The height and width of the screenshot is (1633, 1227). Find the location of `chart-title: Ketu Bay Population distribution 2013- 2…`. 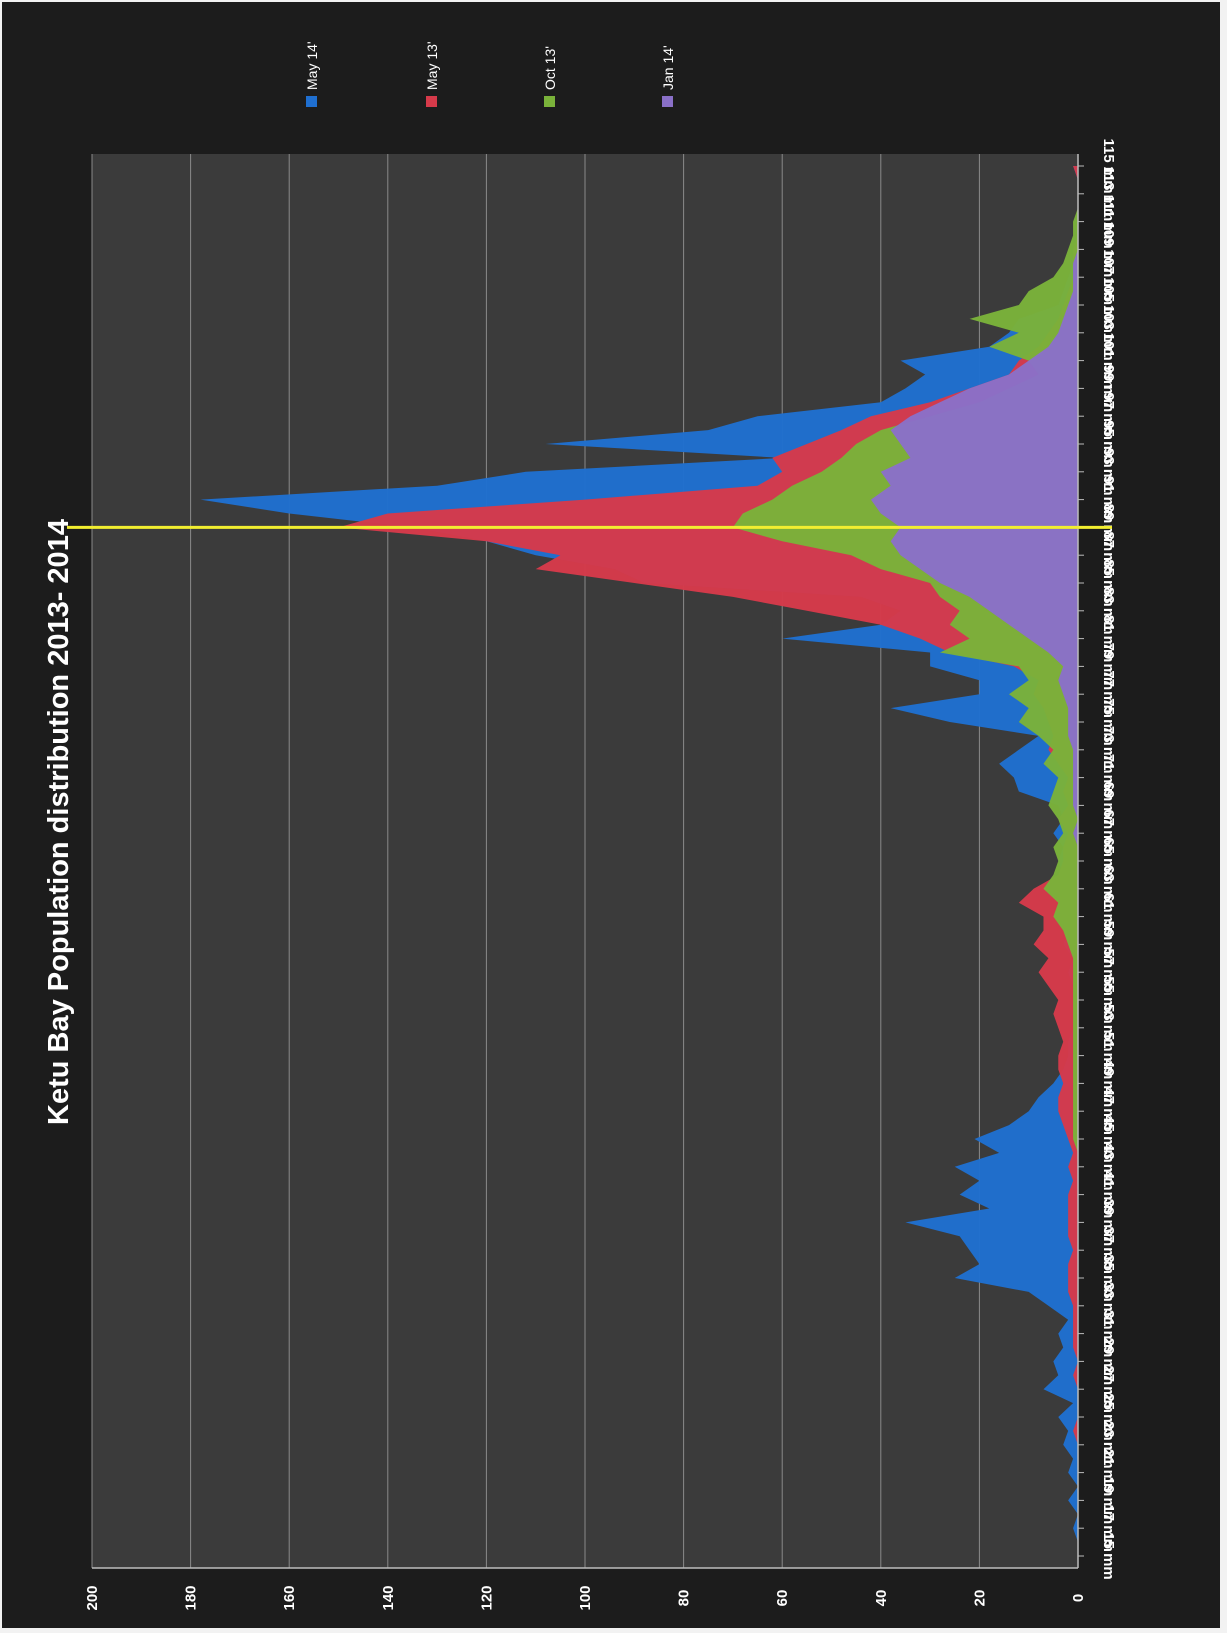

chart-title: Ketu Bay Population distribution 2013- 2… is located at coordinates (59, 822).